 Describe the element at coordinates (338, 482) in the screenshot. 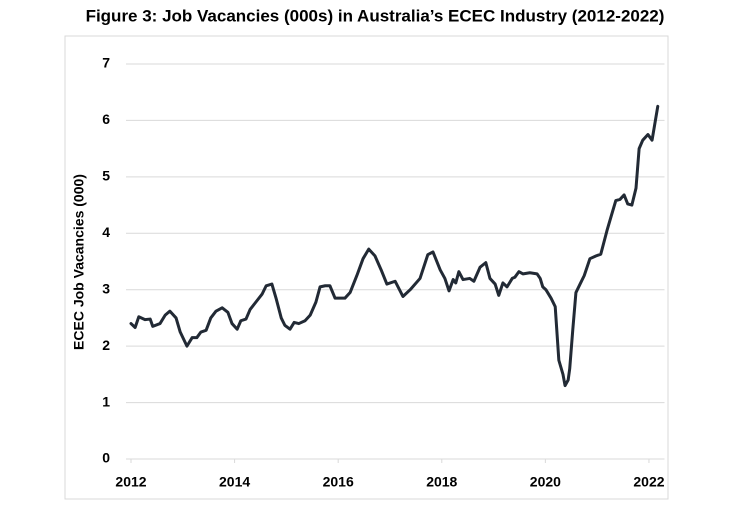

I see `x-tick-label: 2016` at that location.